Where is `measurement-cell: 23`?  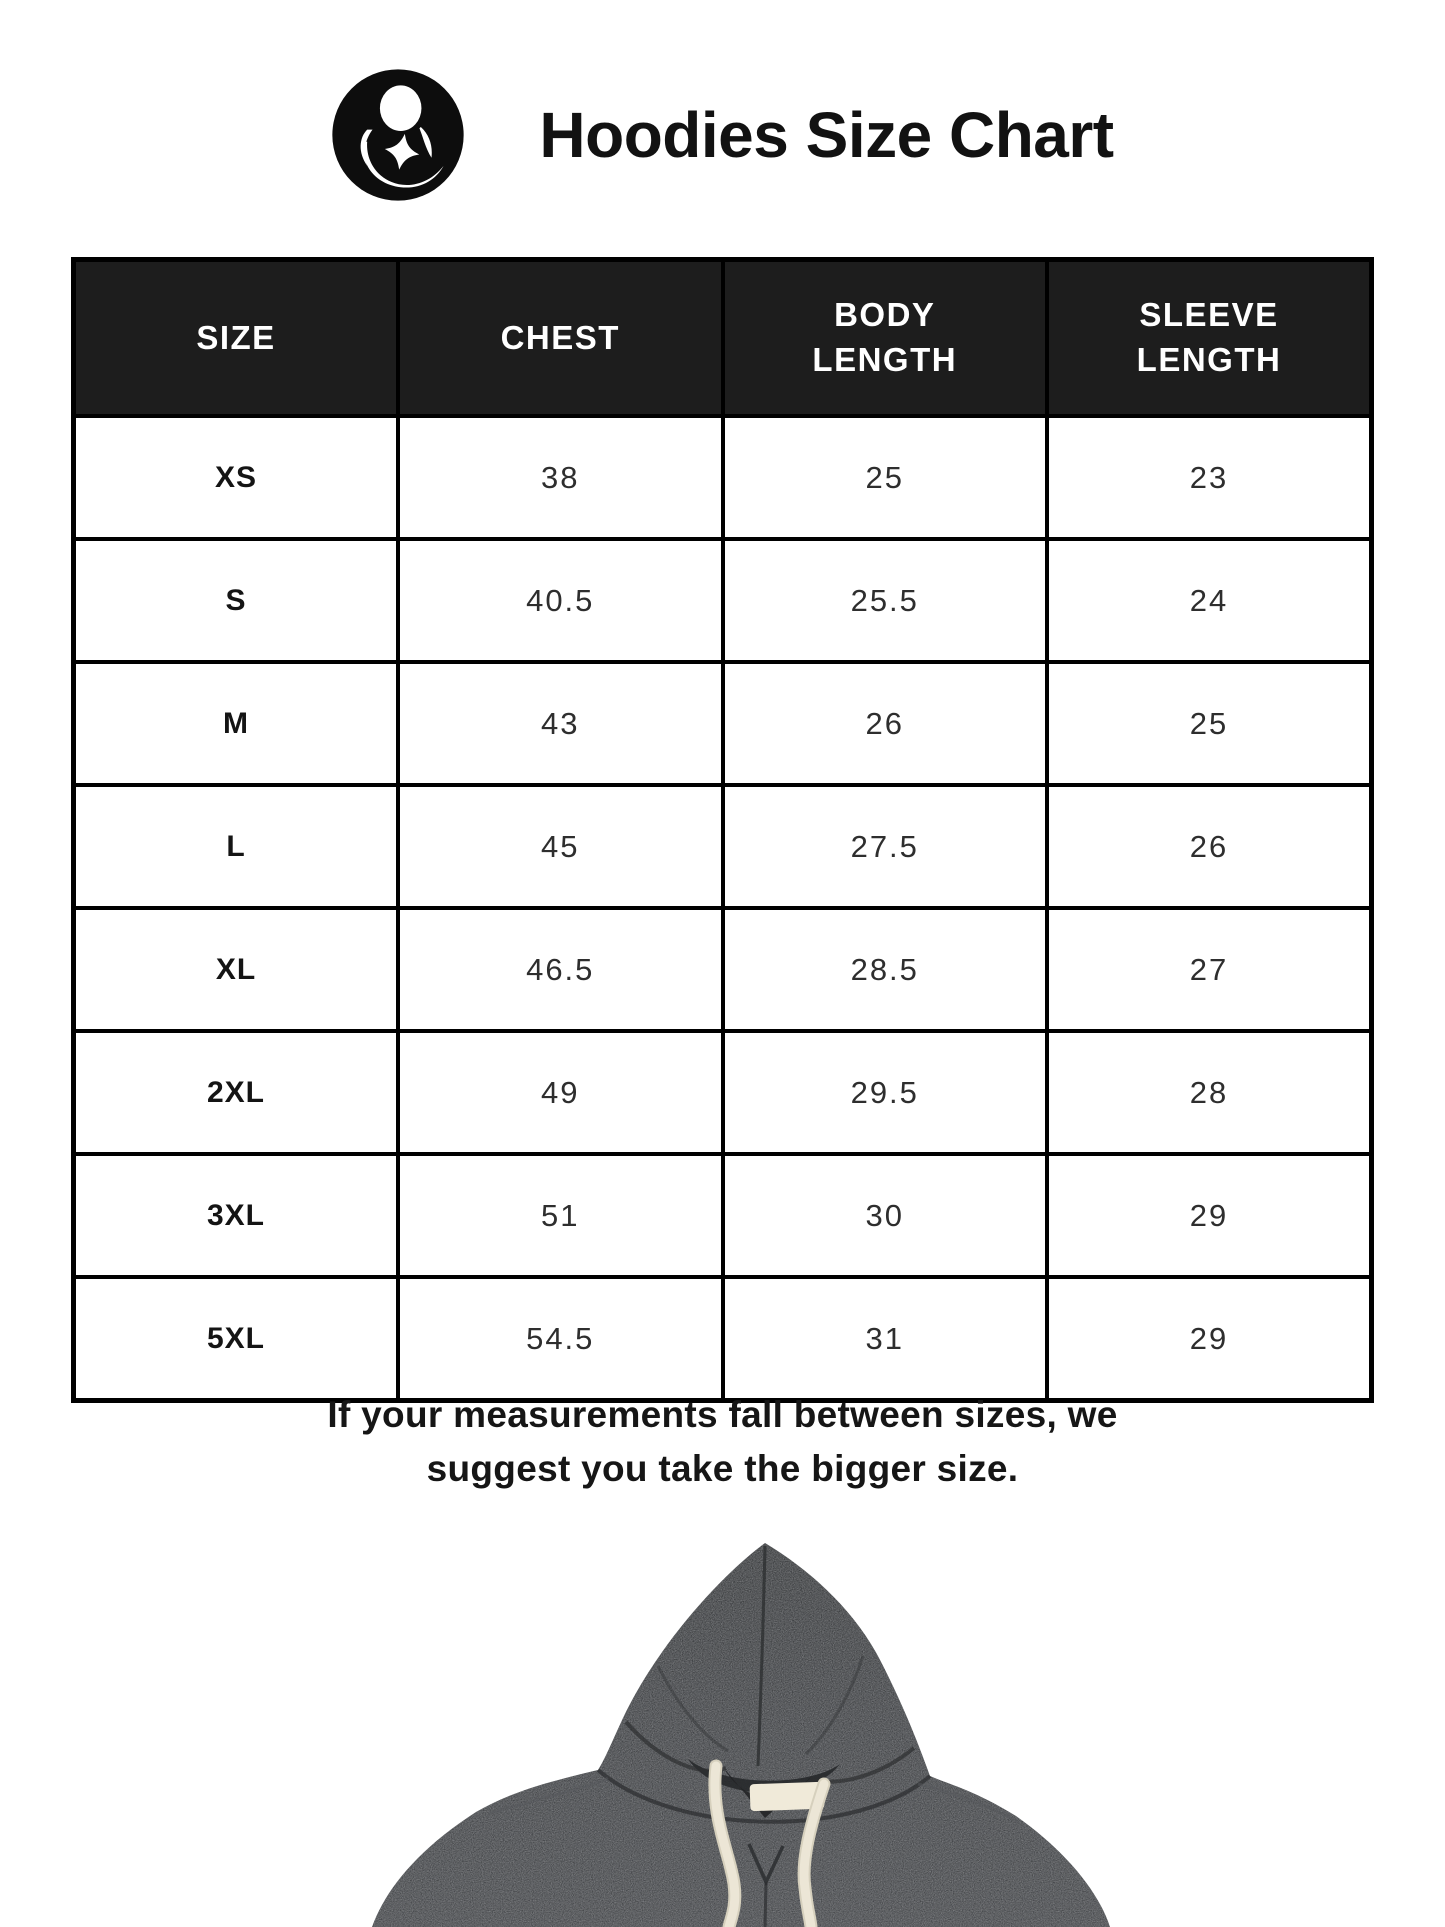
measurement-cell: 23 is located at coordinates (1209, 477).